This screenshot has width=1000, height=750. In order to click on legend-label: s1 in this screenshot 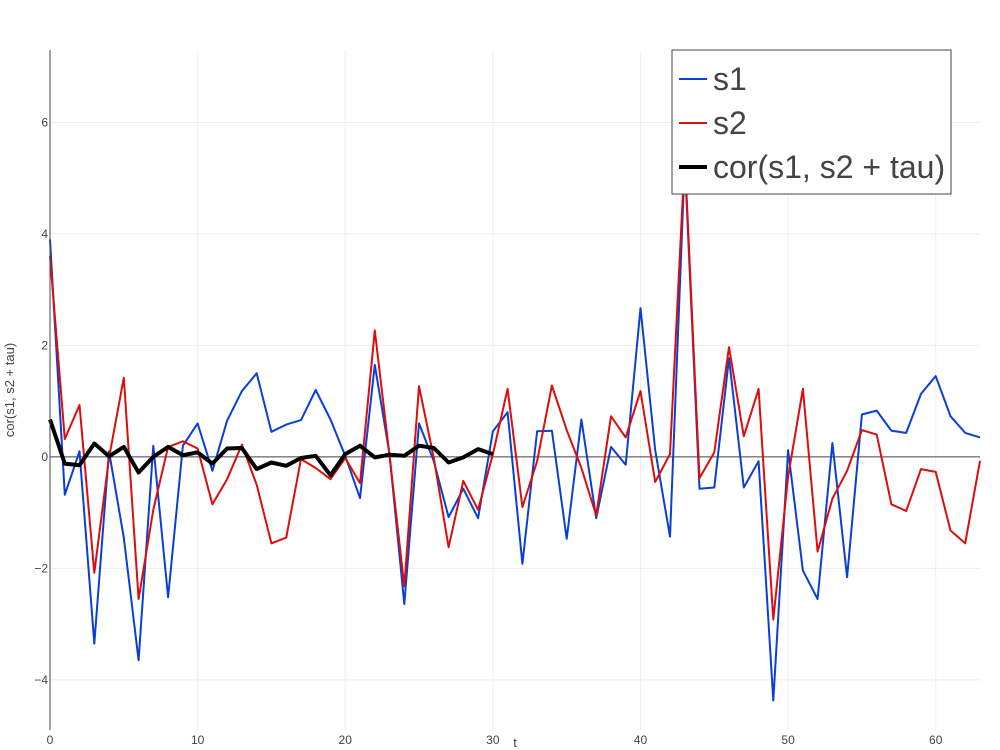, I will do `click(730, 79)`.